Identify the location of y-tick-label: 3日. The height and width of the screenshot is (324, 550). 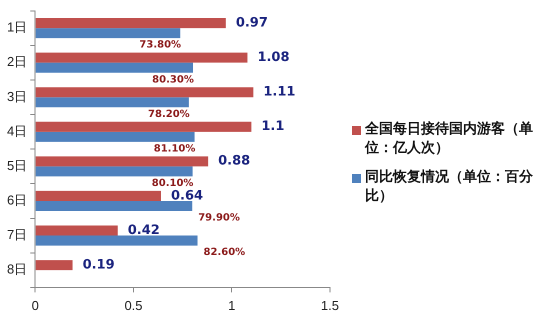
(17, 96).